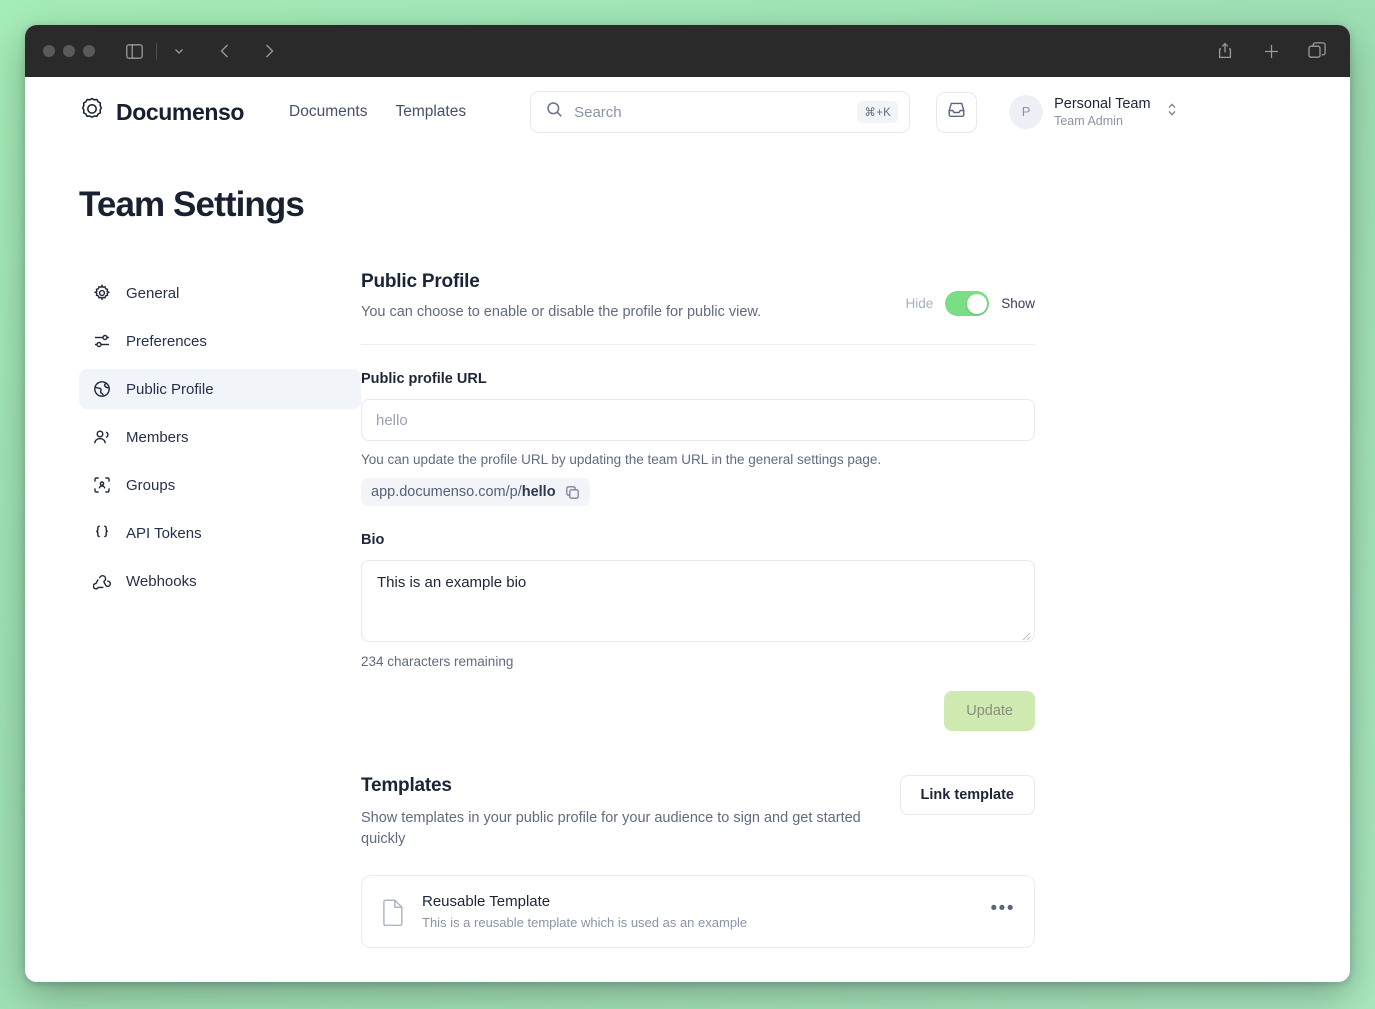  I want to click on browser-titlebar, so click(687, 51).